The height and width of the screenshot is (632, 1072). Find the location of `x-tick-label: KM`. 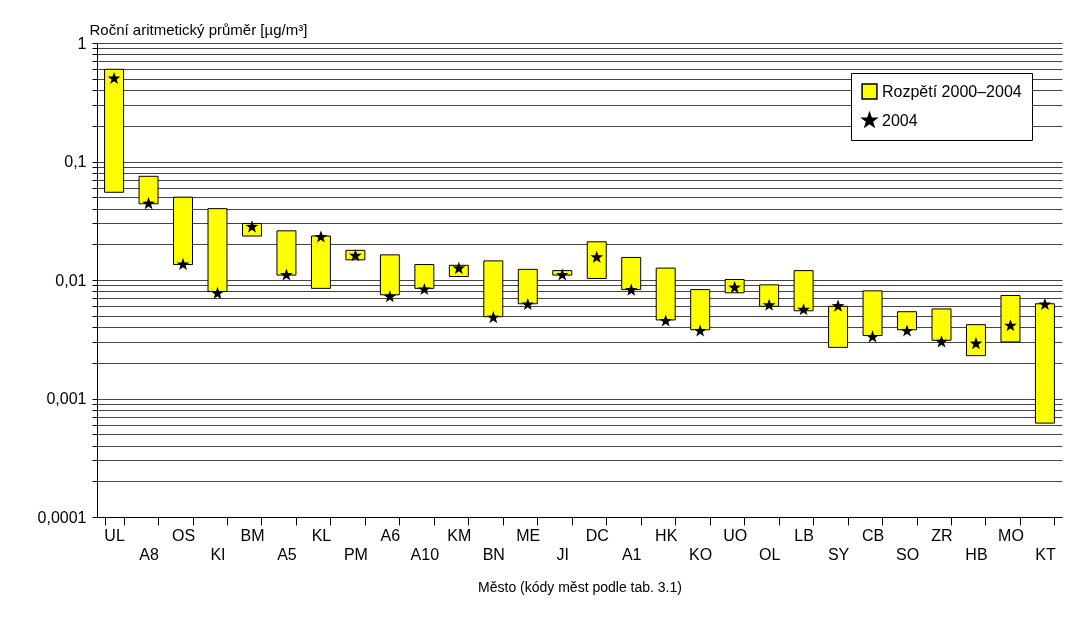

x-tick-label: KM is located at coordinates (459, 535).